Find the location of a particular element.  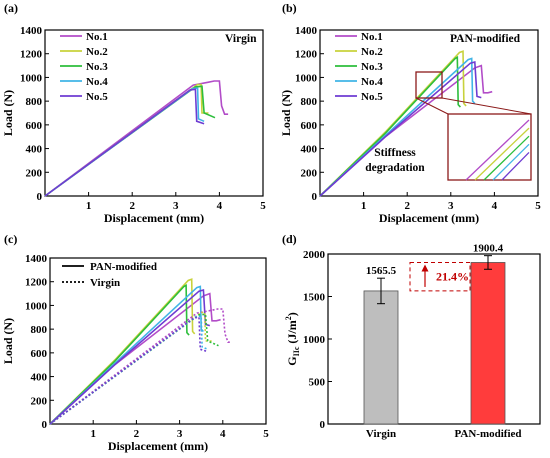

bar-group: 1565.5 Virgin 1900.4 PAN-modified 21.4% is located at coordinates (442, 341).